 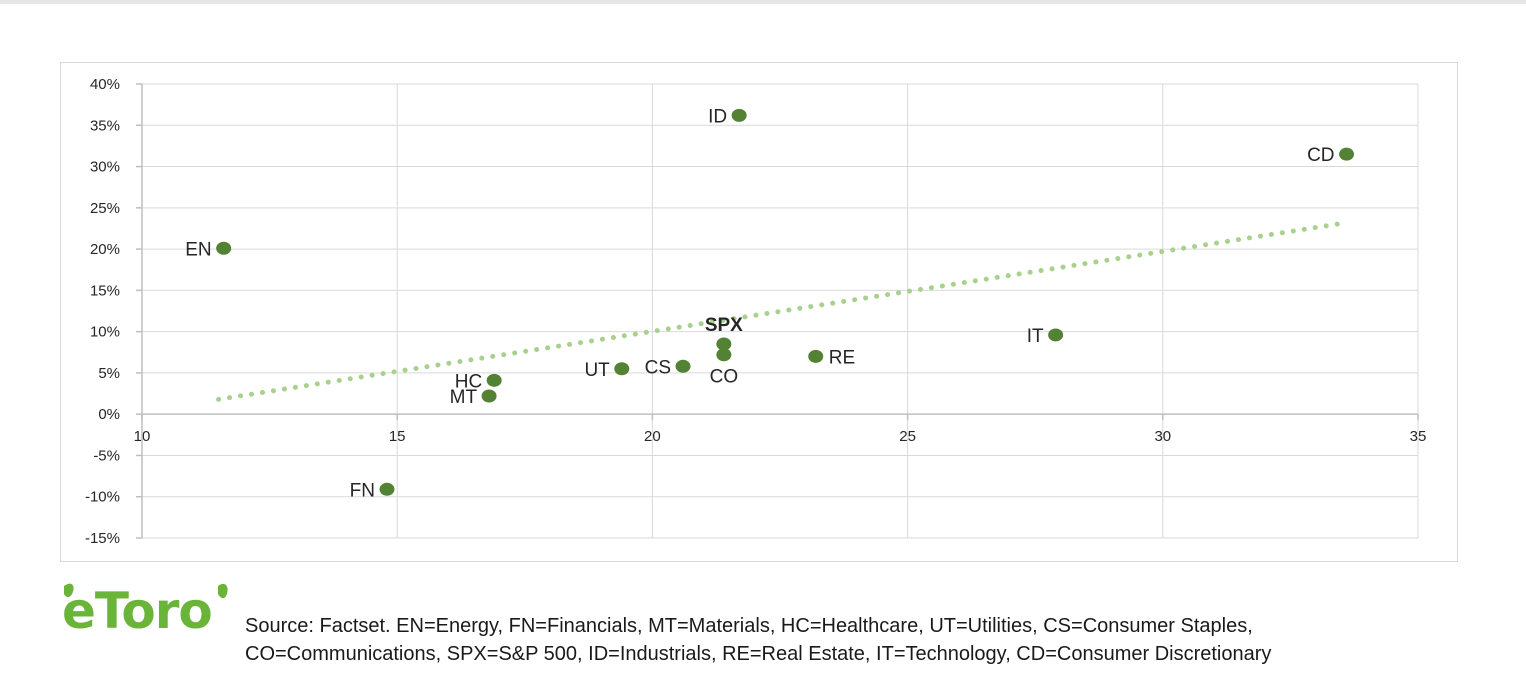 What do you see at coordinates (622, 369) in the screenshot?
I see `point-ut` at bounding box center [622, 369].